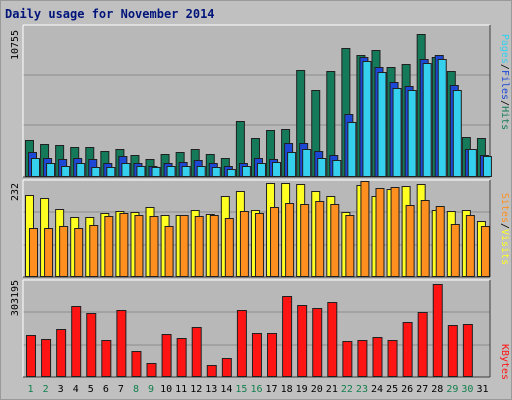 This screenshot has width=512, height=400. Describe the element at coordinates (61, 389) in the screenshot. I see `x-tick-day-3: 3` at that location.